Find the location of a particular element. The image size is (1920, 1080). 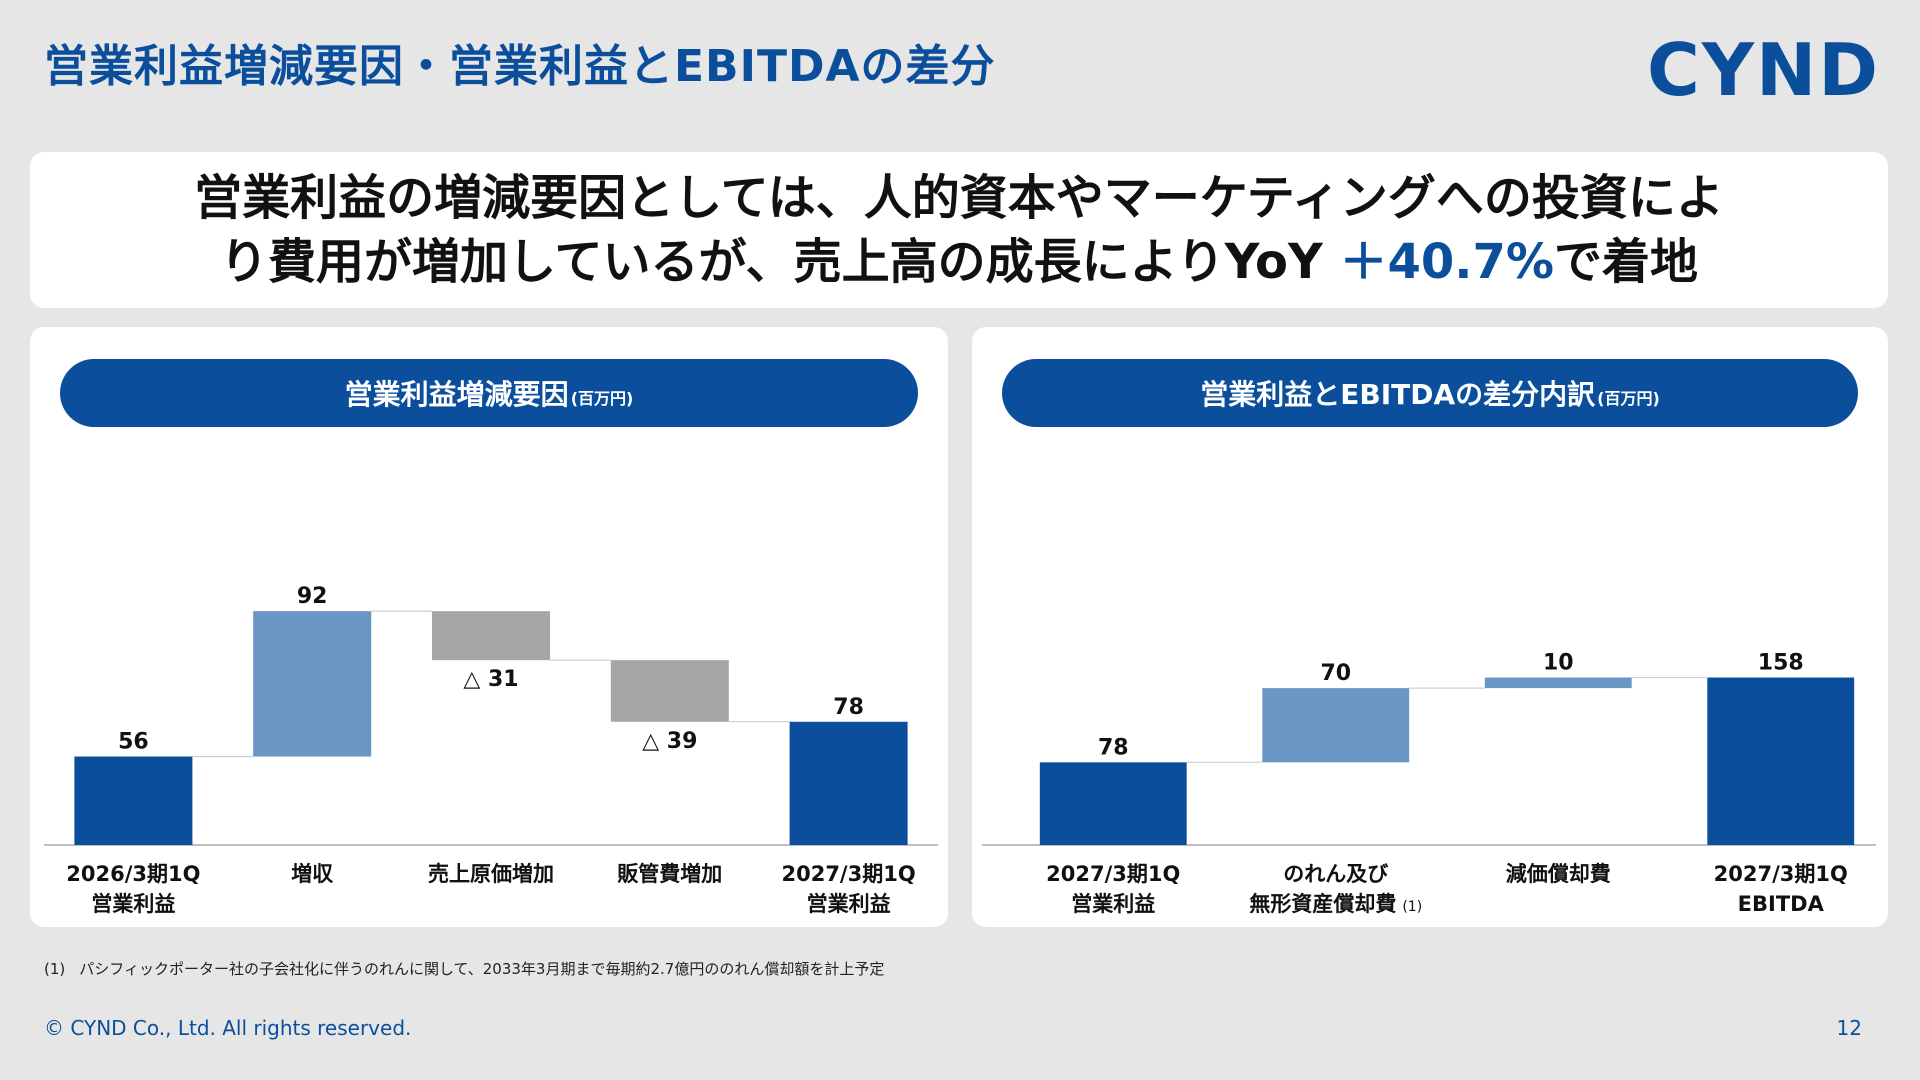

category-label: 減価償却費 is located at coordinates (1558, 874).